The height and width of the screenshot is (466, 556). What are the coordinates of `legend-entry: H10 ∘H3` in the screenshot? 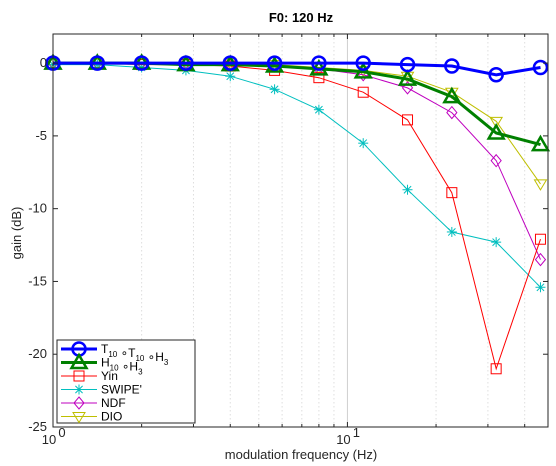 It's located at (102, 364).